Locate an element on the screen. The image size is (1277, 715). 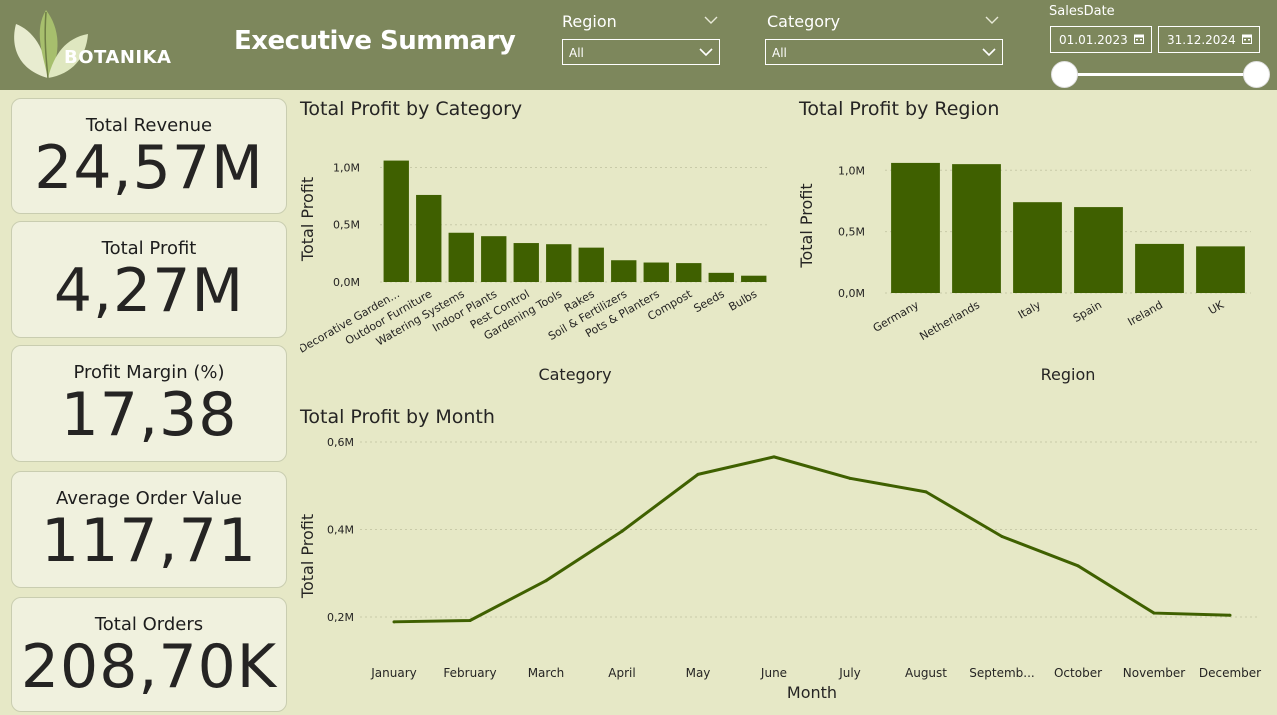
y-tick-label: 0,6M is located at coordinates (340, 442).